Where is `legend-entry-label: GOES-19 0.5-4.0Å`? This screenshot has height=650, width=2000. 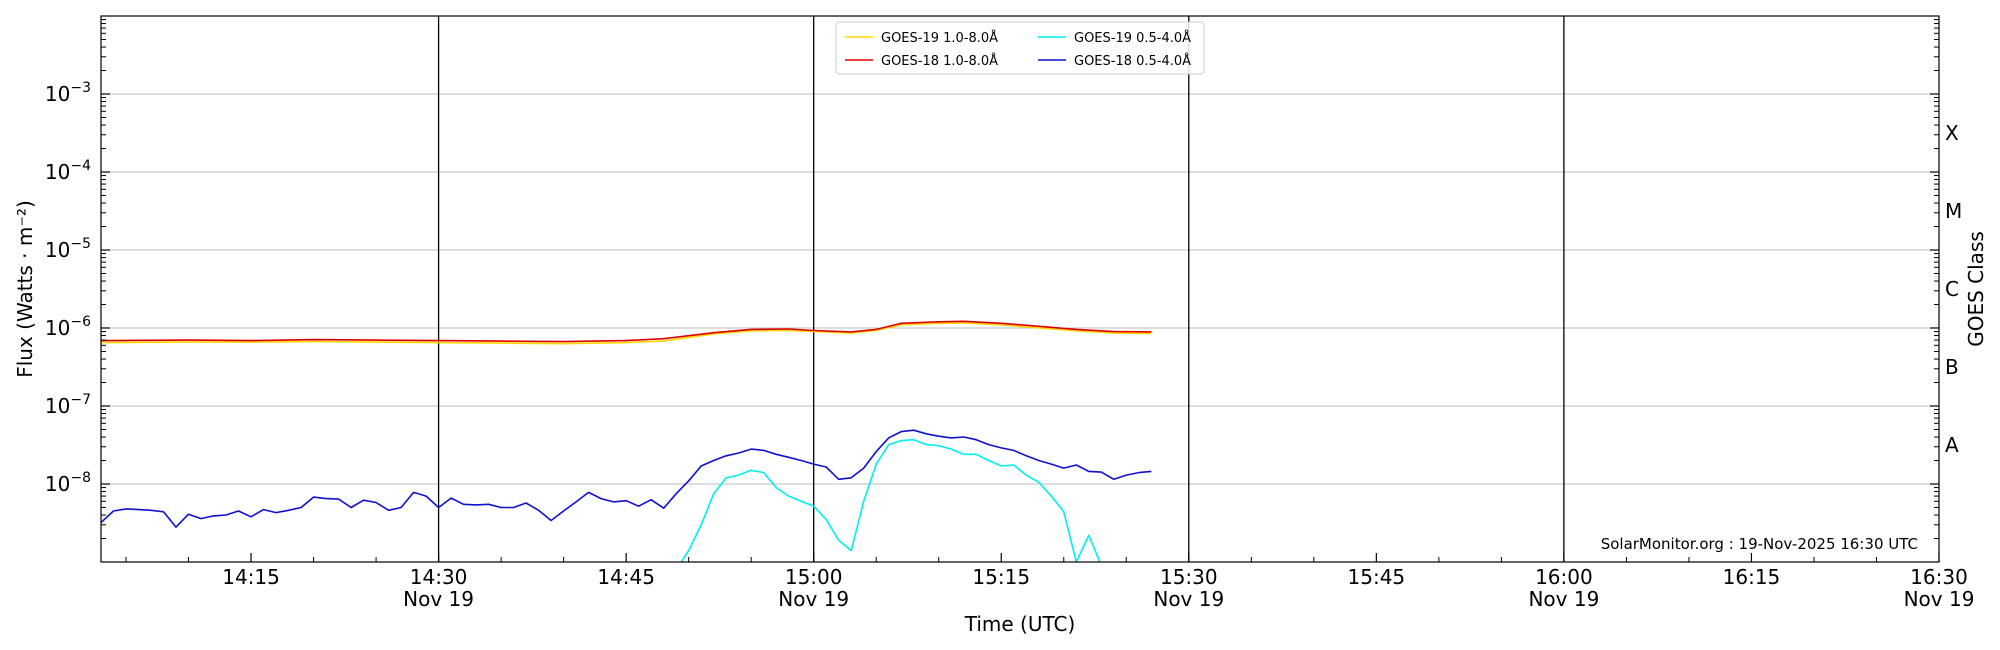 legend-entry-label: GOES-19 0.5-4.0Å is located at coordinates (1132, 38).